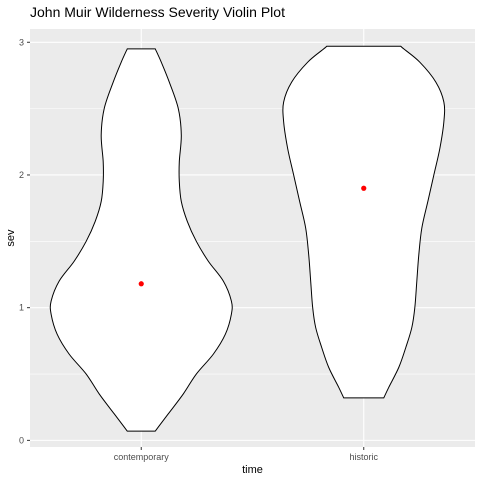 Image resolution: width=480 pixels, height=485 pixels. I want to click on y-tick-label: 0, so click(21, 440).